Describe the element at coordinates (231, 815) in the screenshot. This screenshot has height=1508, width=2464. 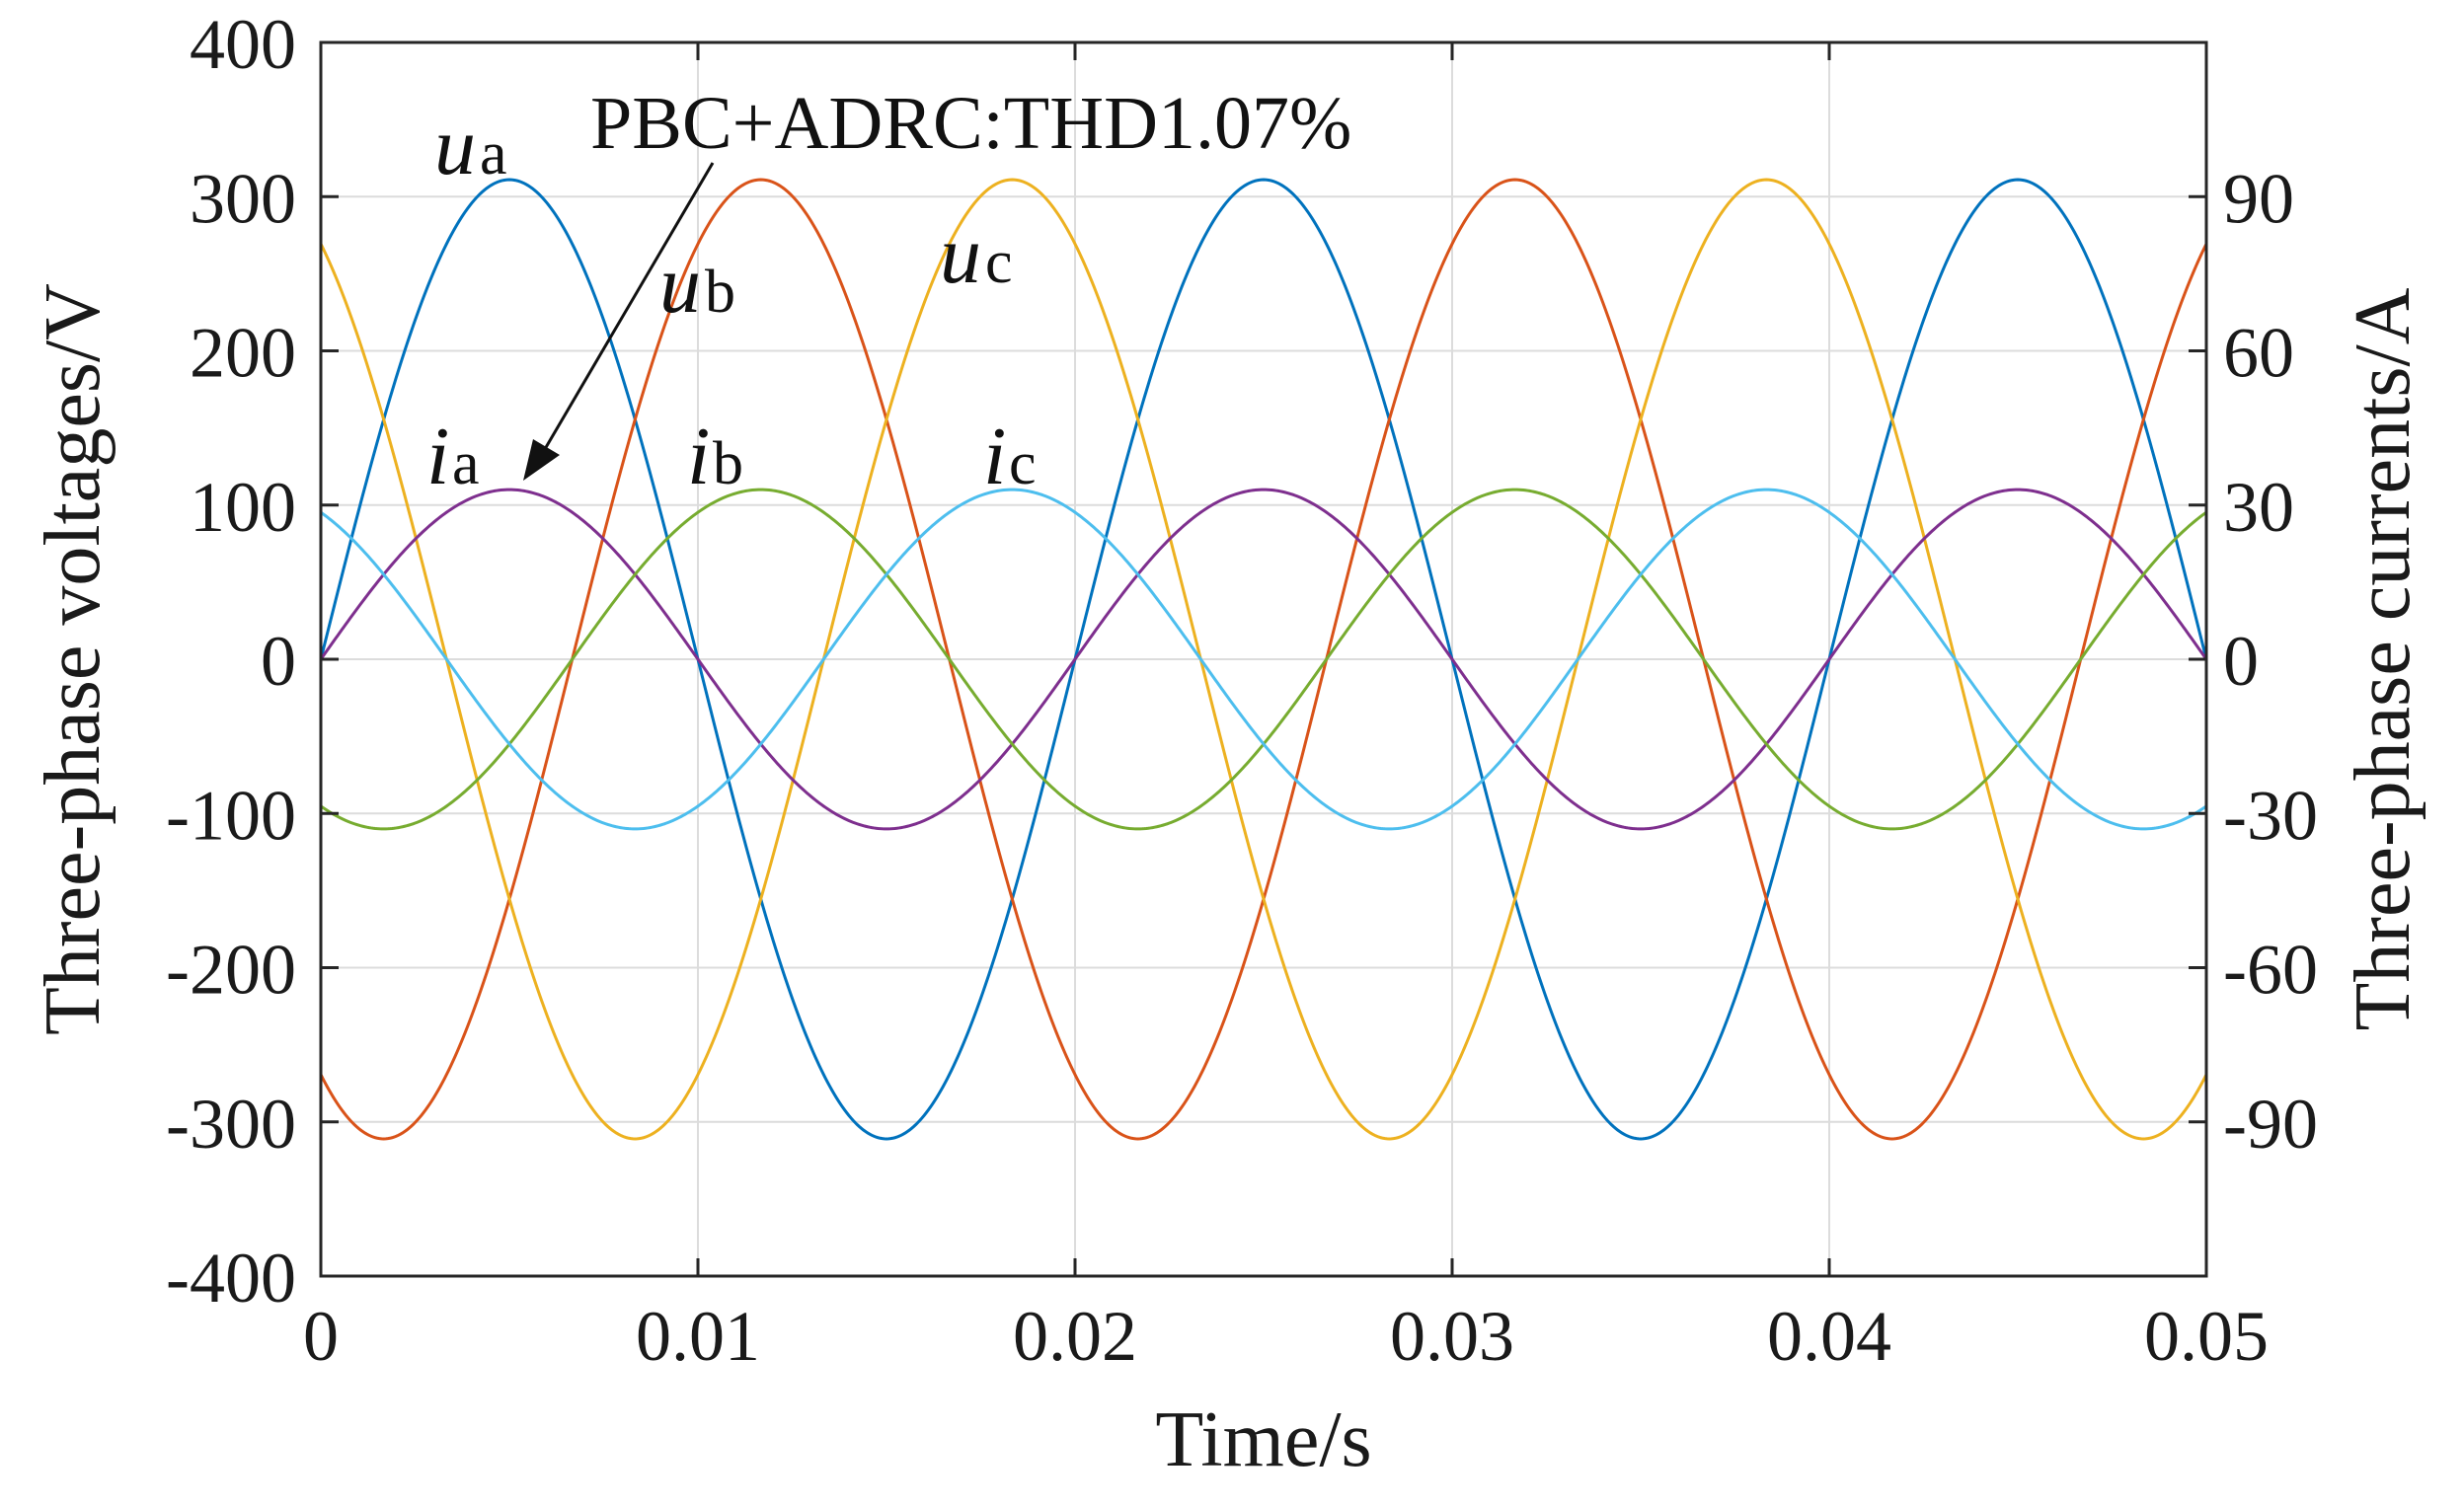
I see `y-tick-label-left: -100` at that location.